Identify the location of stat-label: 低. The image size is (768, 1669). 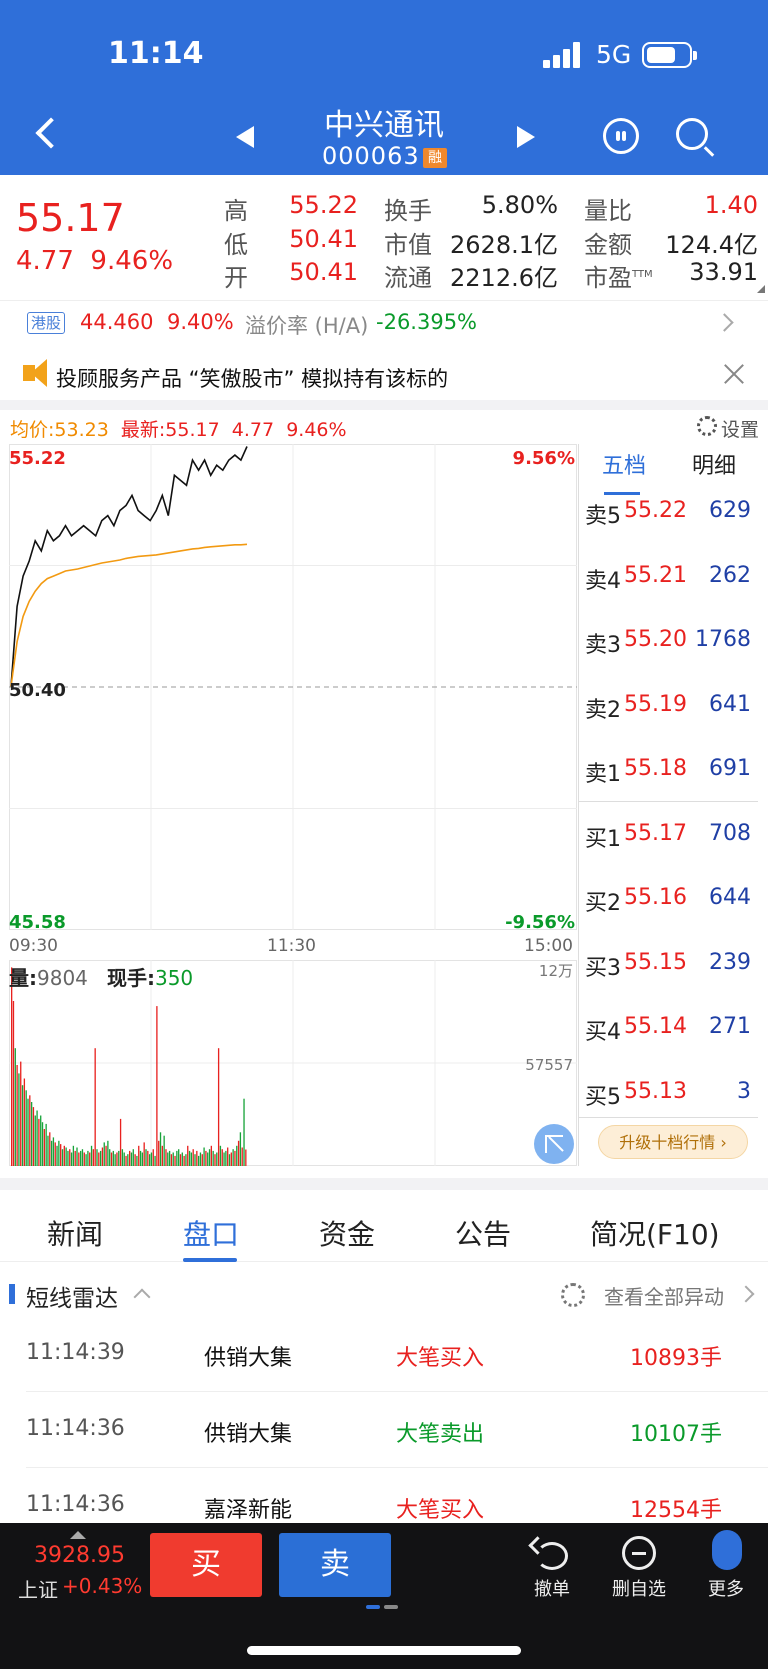
(236, 245).